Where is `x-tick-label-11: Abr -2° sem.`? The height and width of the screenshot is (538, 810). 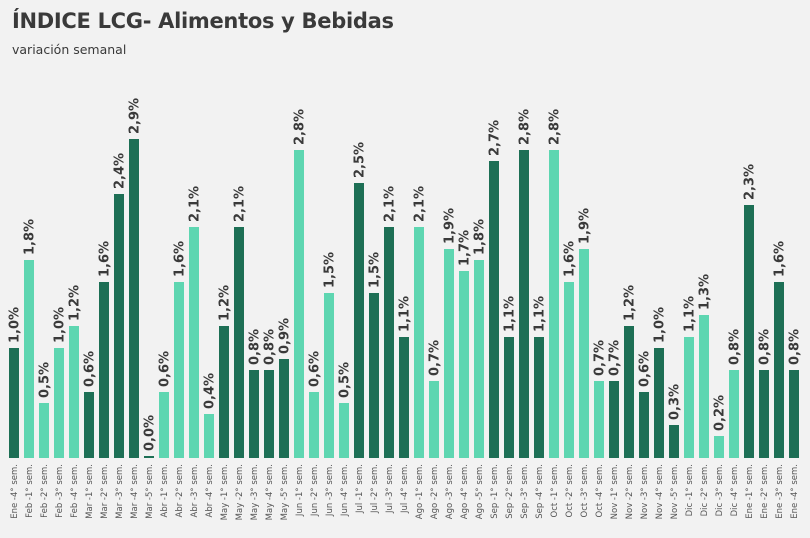
x-tick-label-11: Abr -2° sem. is located at coordinates (180, 490).